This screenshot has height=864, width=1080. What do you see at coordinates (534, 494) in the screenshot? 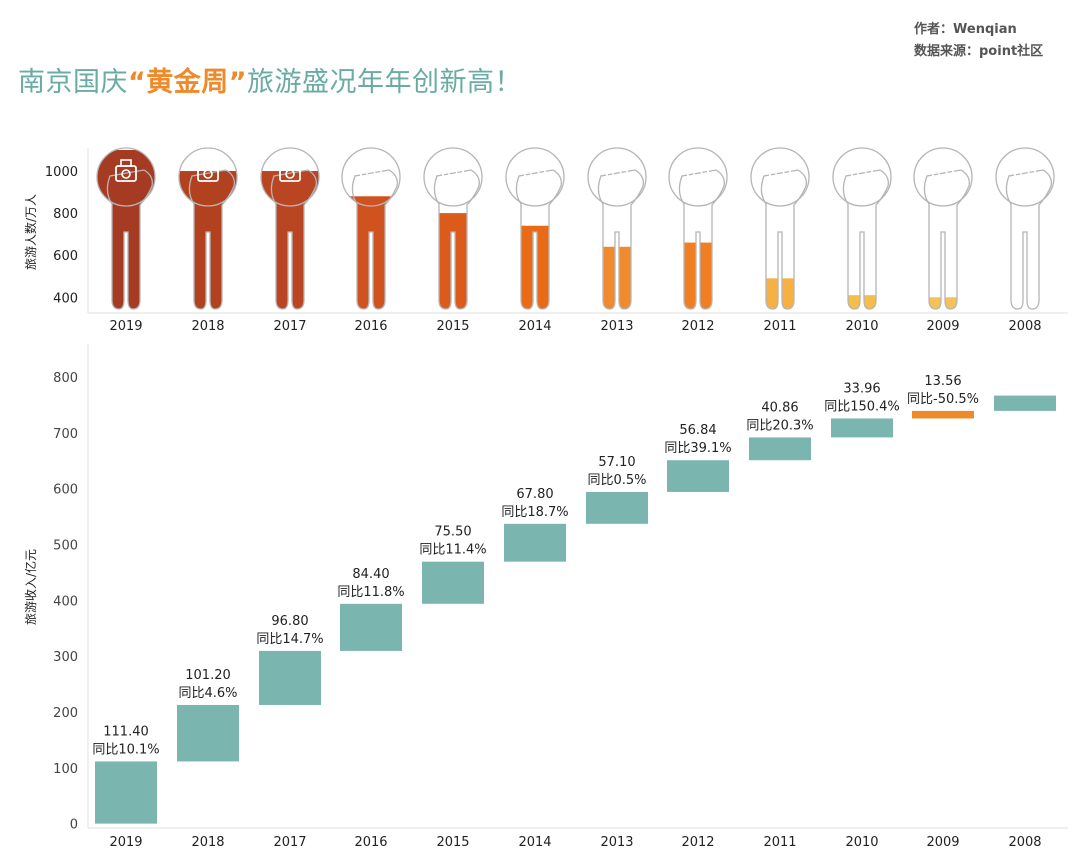
I see `waterfall-value-label-2014: 67.80` at bounding box center [534, 494].